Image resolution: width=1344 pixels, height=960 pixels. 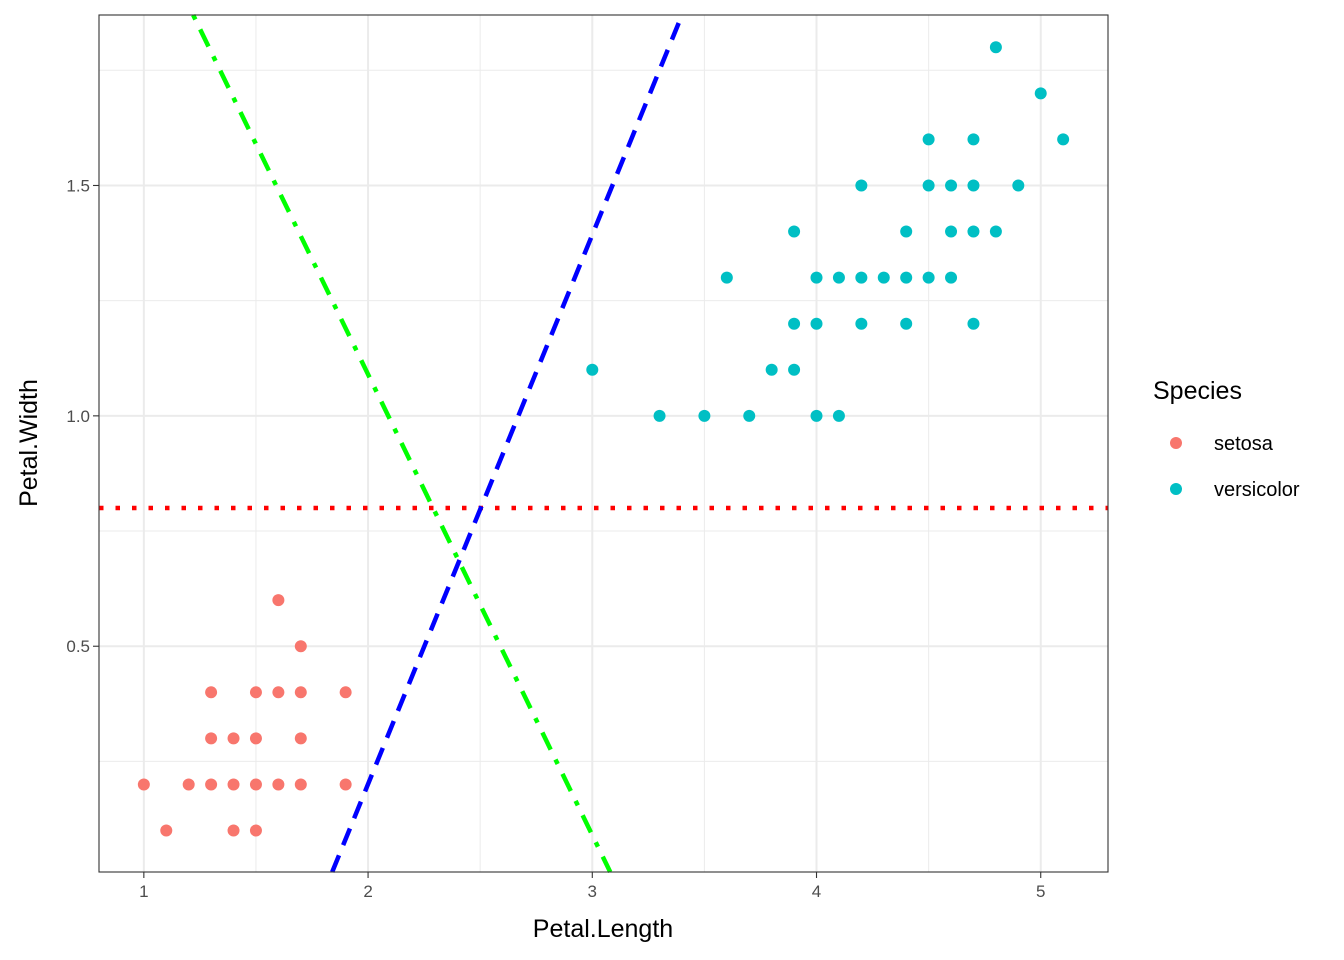 I want to click on x-axis-title: Petal.Length, so click(x=603, y=929).